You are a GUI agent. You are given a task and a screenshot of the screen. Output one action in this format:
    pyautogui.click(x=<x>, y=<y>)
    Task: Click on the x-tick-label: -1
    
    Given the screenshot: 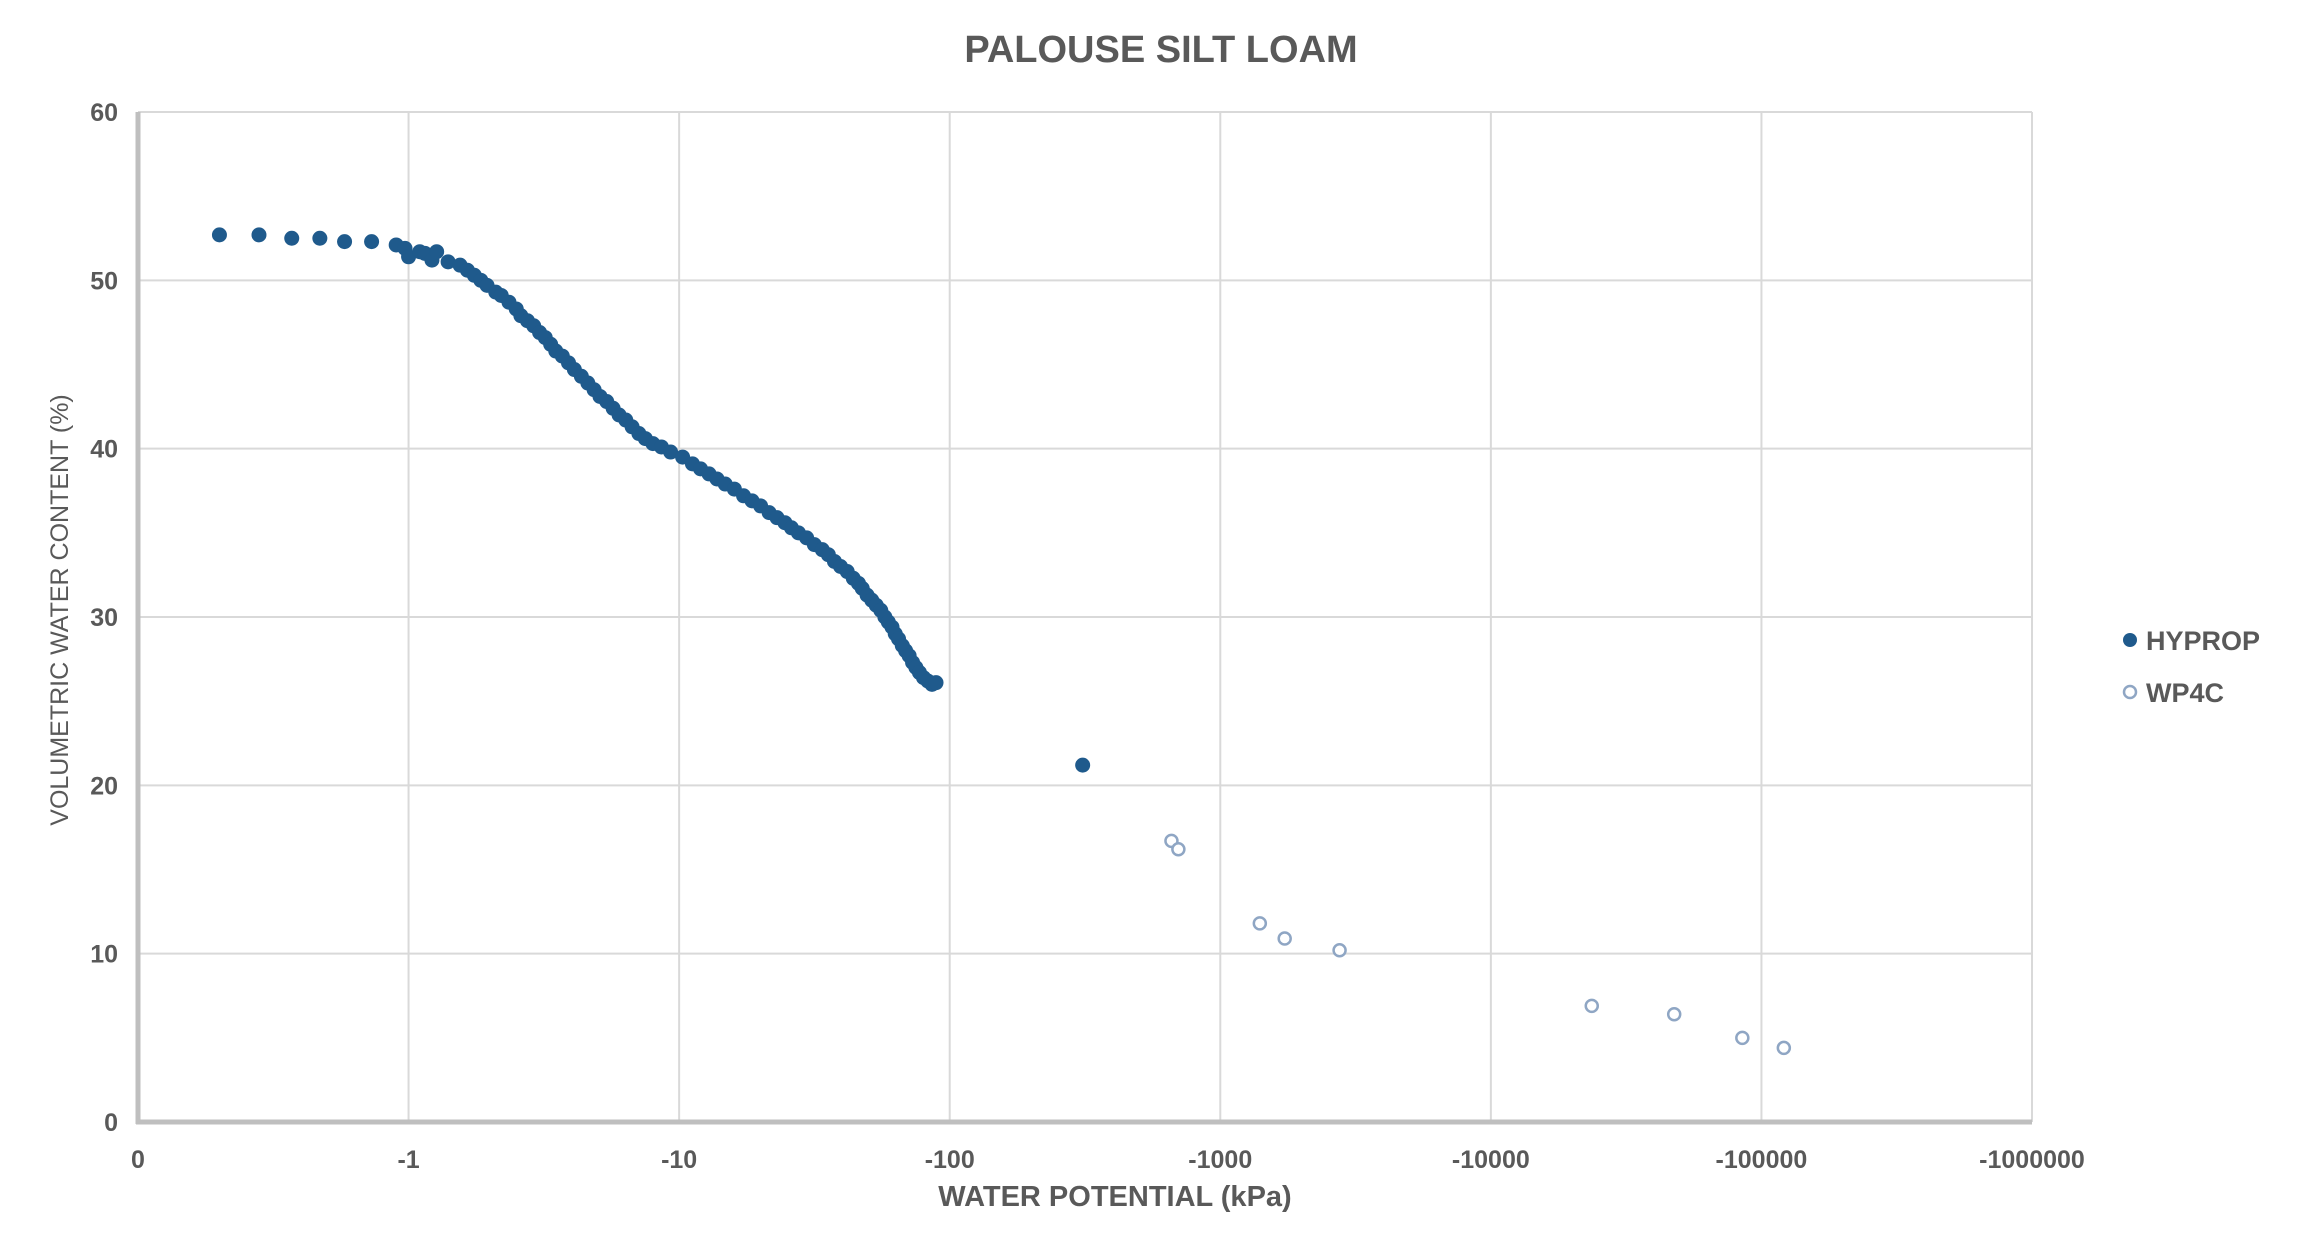 What is the action you would take?
    pyautogui.click(x=408, y=1160)
    